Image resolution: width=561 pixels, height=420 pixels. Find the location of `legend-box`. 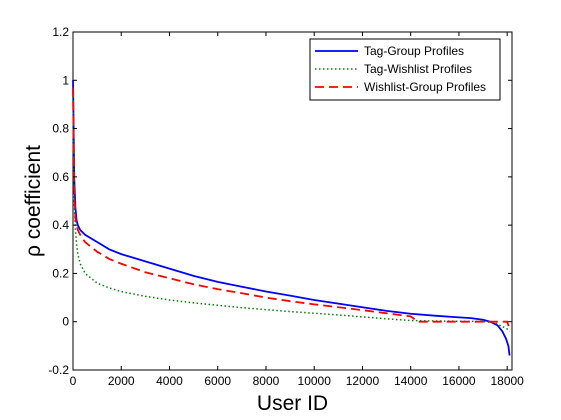

legend-box is located at coordinates (405, 69).